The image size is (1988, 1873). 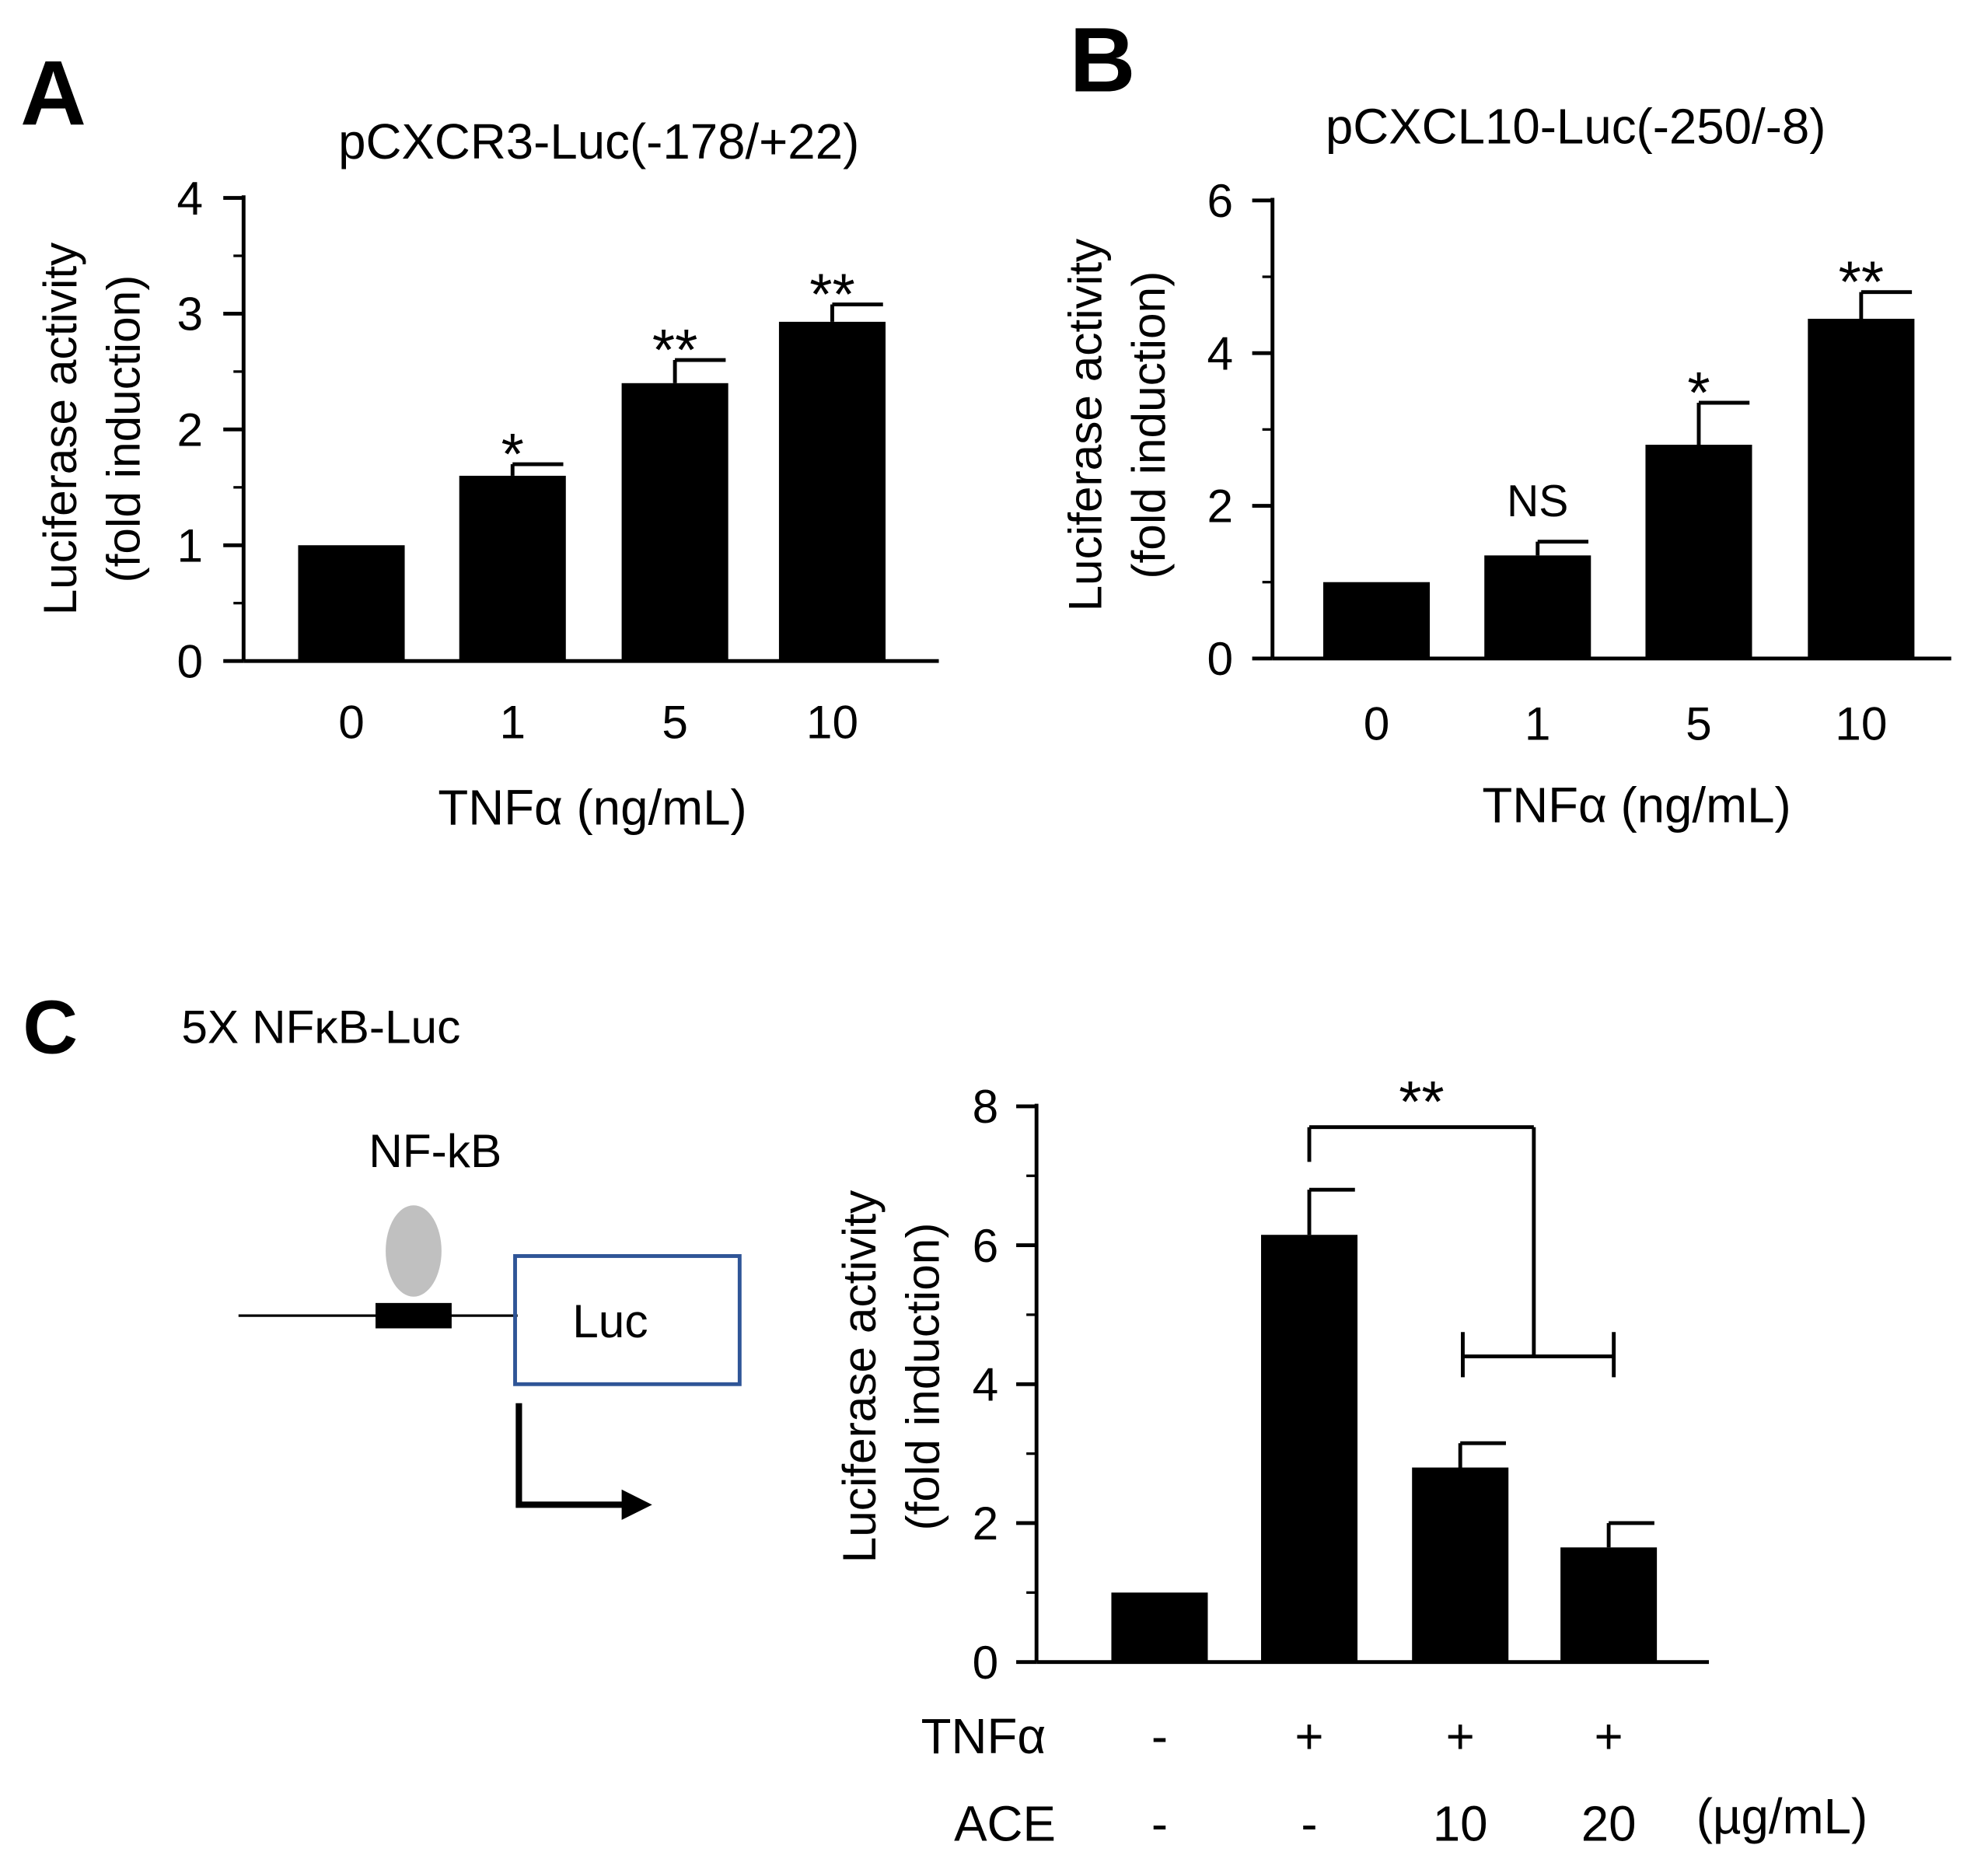 I want to click on chart-a-significance-label: *, so click(x=512, y=454).